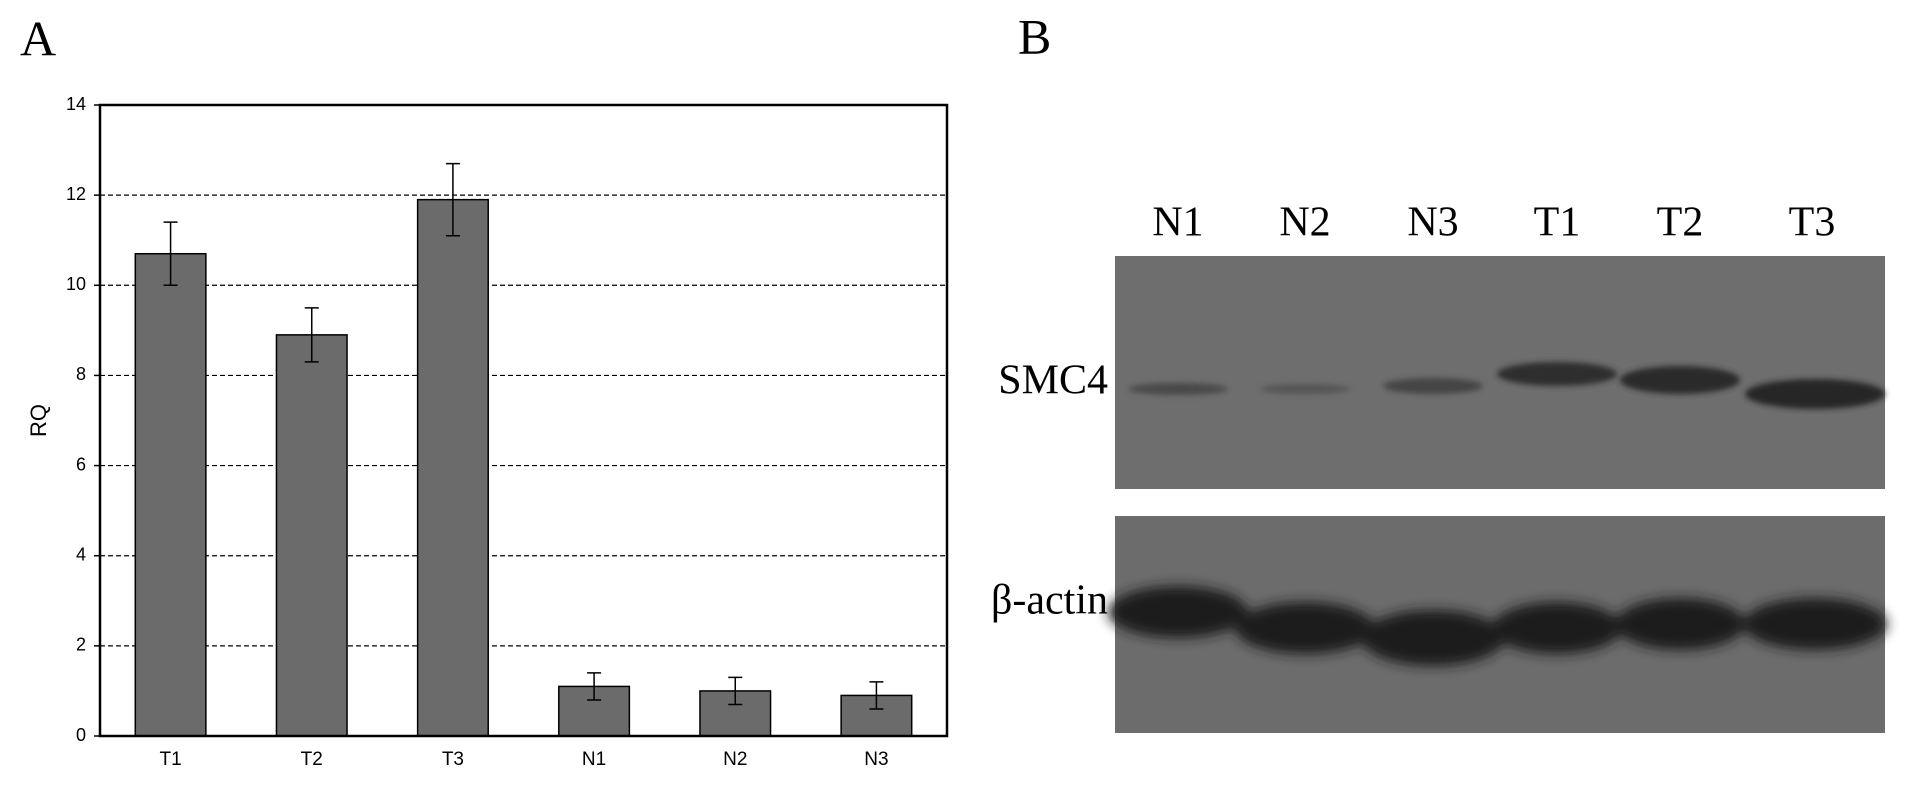 The width and height of the screenshot is (1913, 789). What do you see at coordinates (76, 194) in the screenshot?
I see `y-tick-label: 12` at bounding box center [76, 194].